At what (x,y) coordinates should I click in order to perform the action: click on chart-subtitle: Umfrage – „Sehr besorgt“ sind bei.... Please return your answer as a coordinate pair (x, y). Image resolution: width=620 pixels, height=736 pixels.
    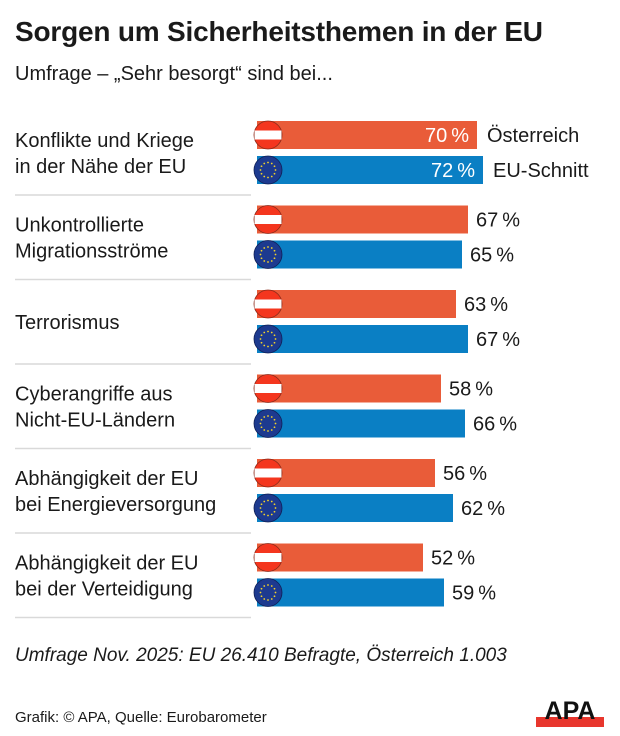
    Looking at the image, I should click on (174, 74).